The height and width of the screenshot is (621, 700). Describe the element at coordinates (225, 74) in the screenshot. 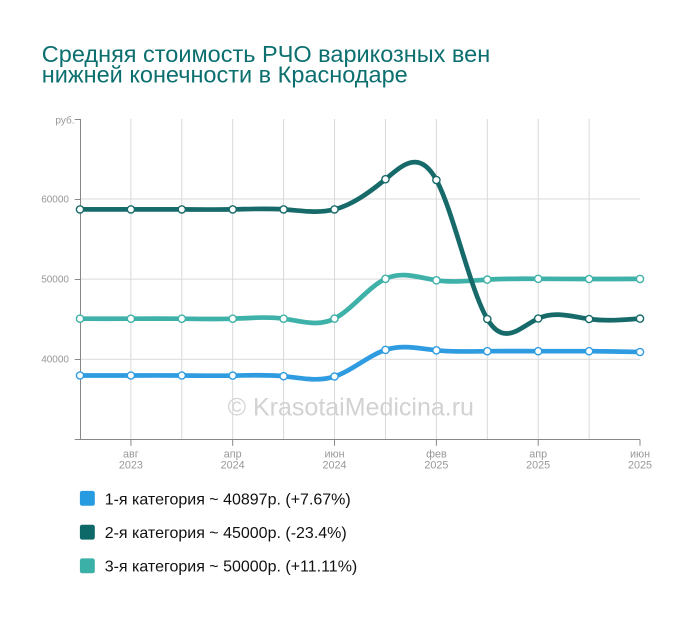

I see `svg-text: нижней конечности в Краснодаре` at that location.